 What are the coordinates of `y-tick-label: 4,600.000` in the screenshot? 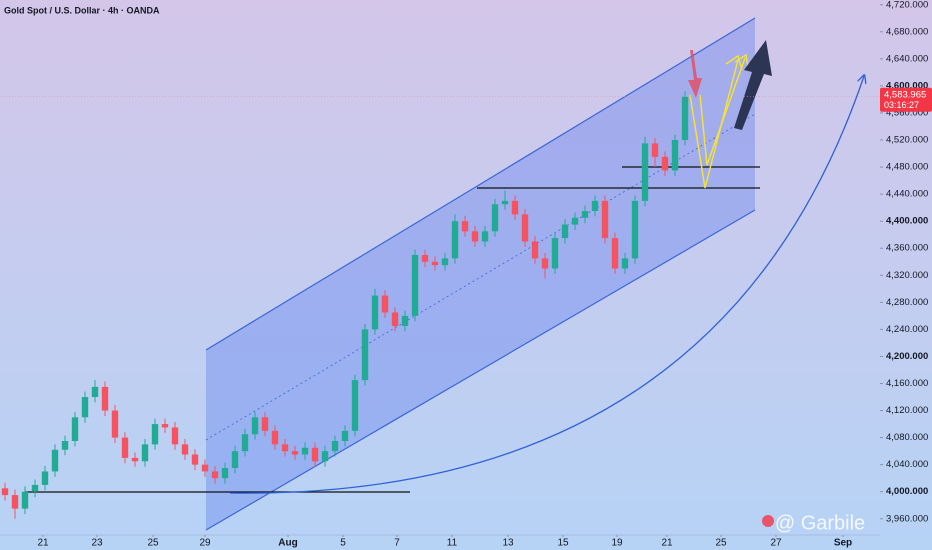 It's located at (907, 85).